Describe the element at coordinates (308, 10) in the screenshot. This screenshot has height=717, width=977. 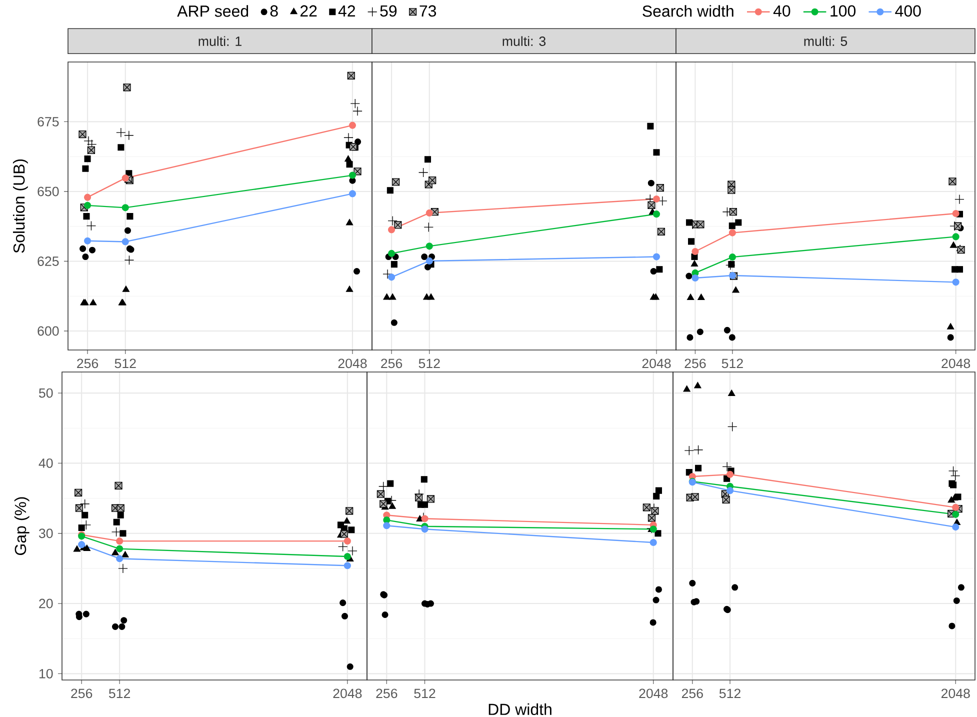
I see `legend-label: 22` at that location.